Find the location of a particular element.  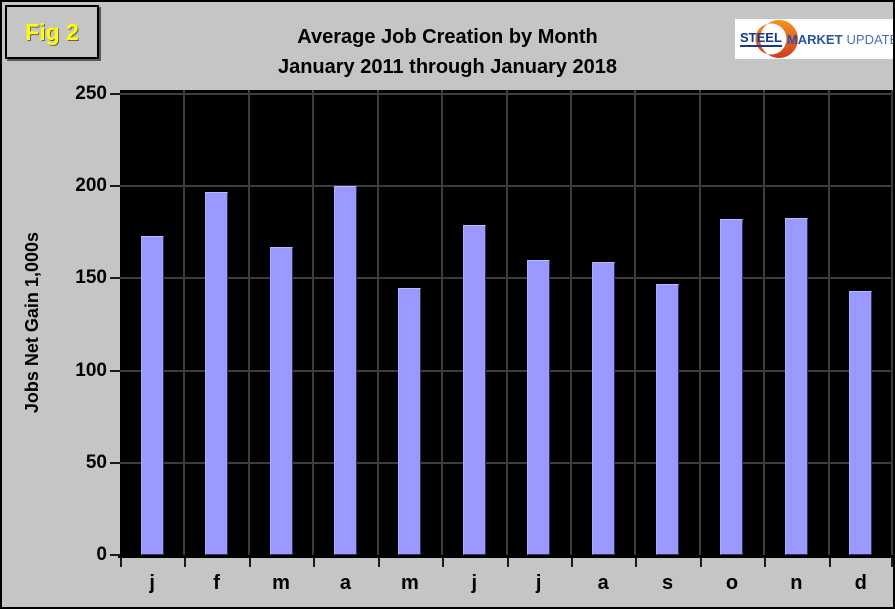

figure-label-box: Fig 2 is located at coordinates (52, 32).